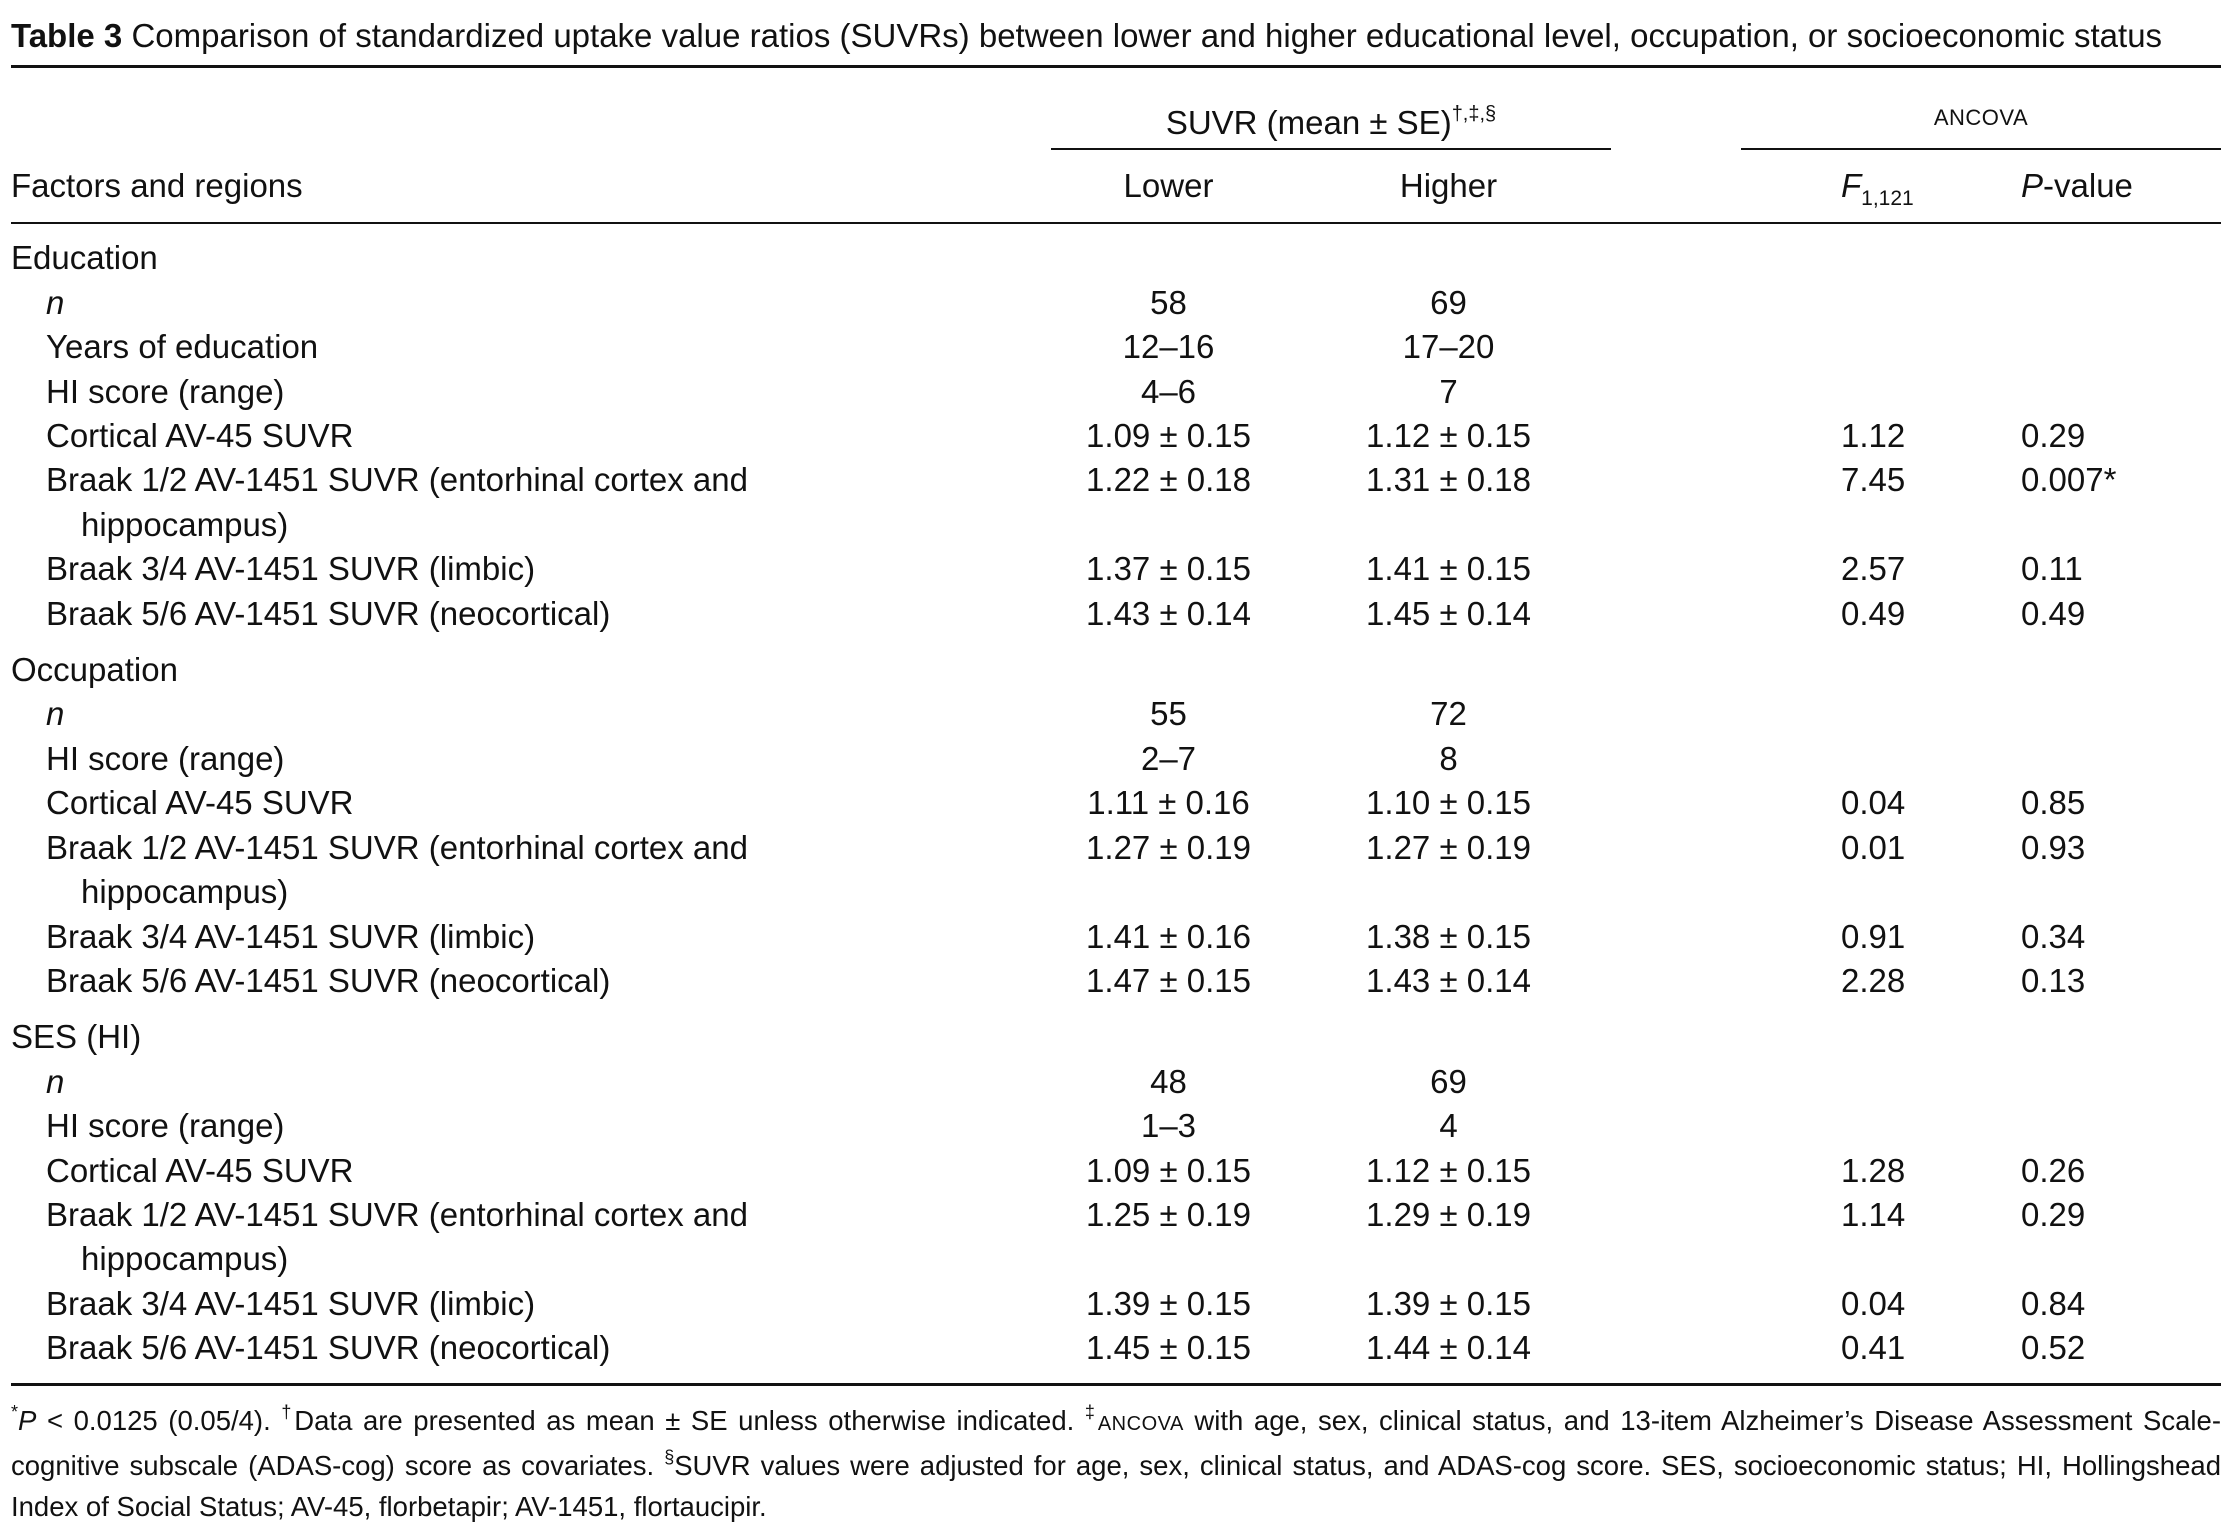 The height and width of the screenshot is (1530, 2232). Describe the element at coordinates (1448, 1170) in the screenshot. I see `higher-value: 1.12 ± 0.15` at that location.